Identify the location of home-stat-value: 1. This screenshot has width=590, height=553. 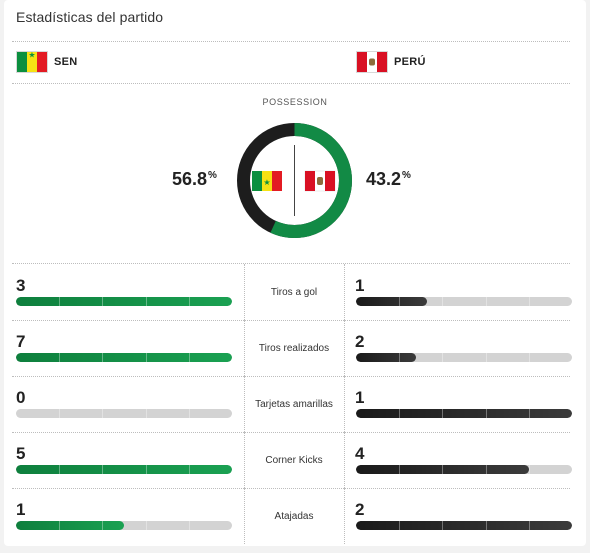
(21, 509).